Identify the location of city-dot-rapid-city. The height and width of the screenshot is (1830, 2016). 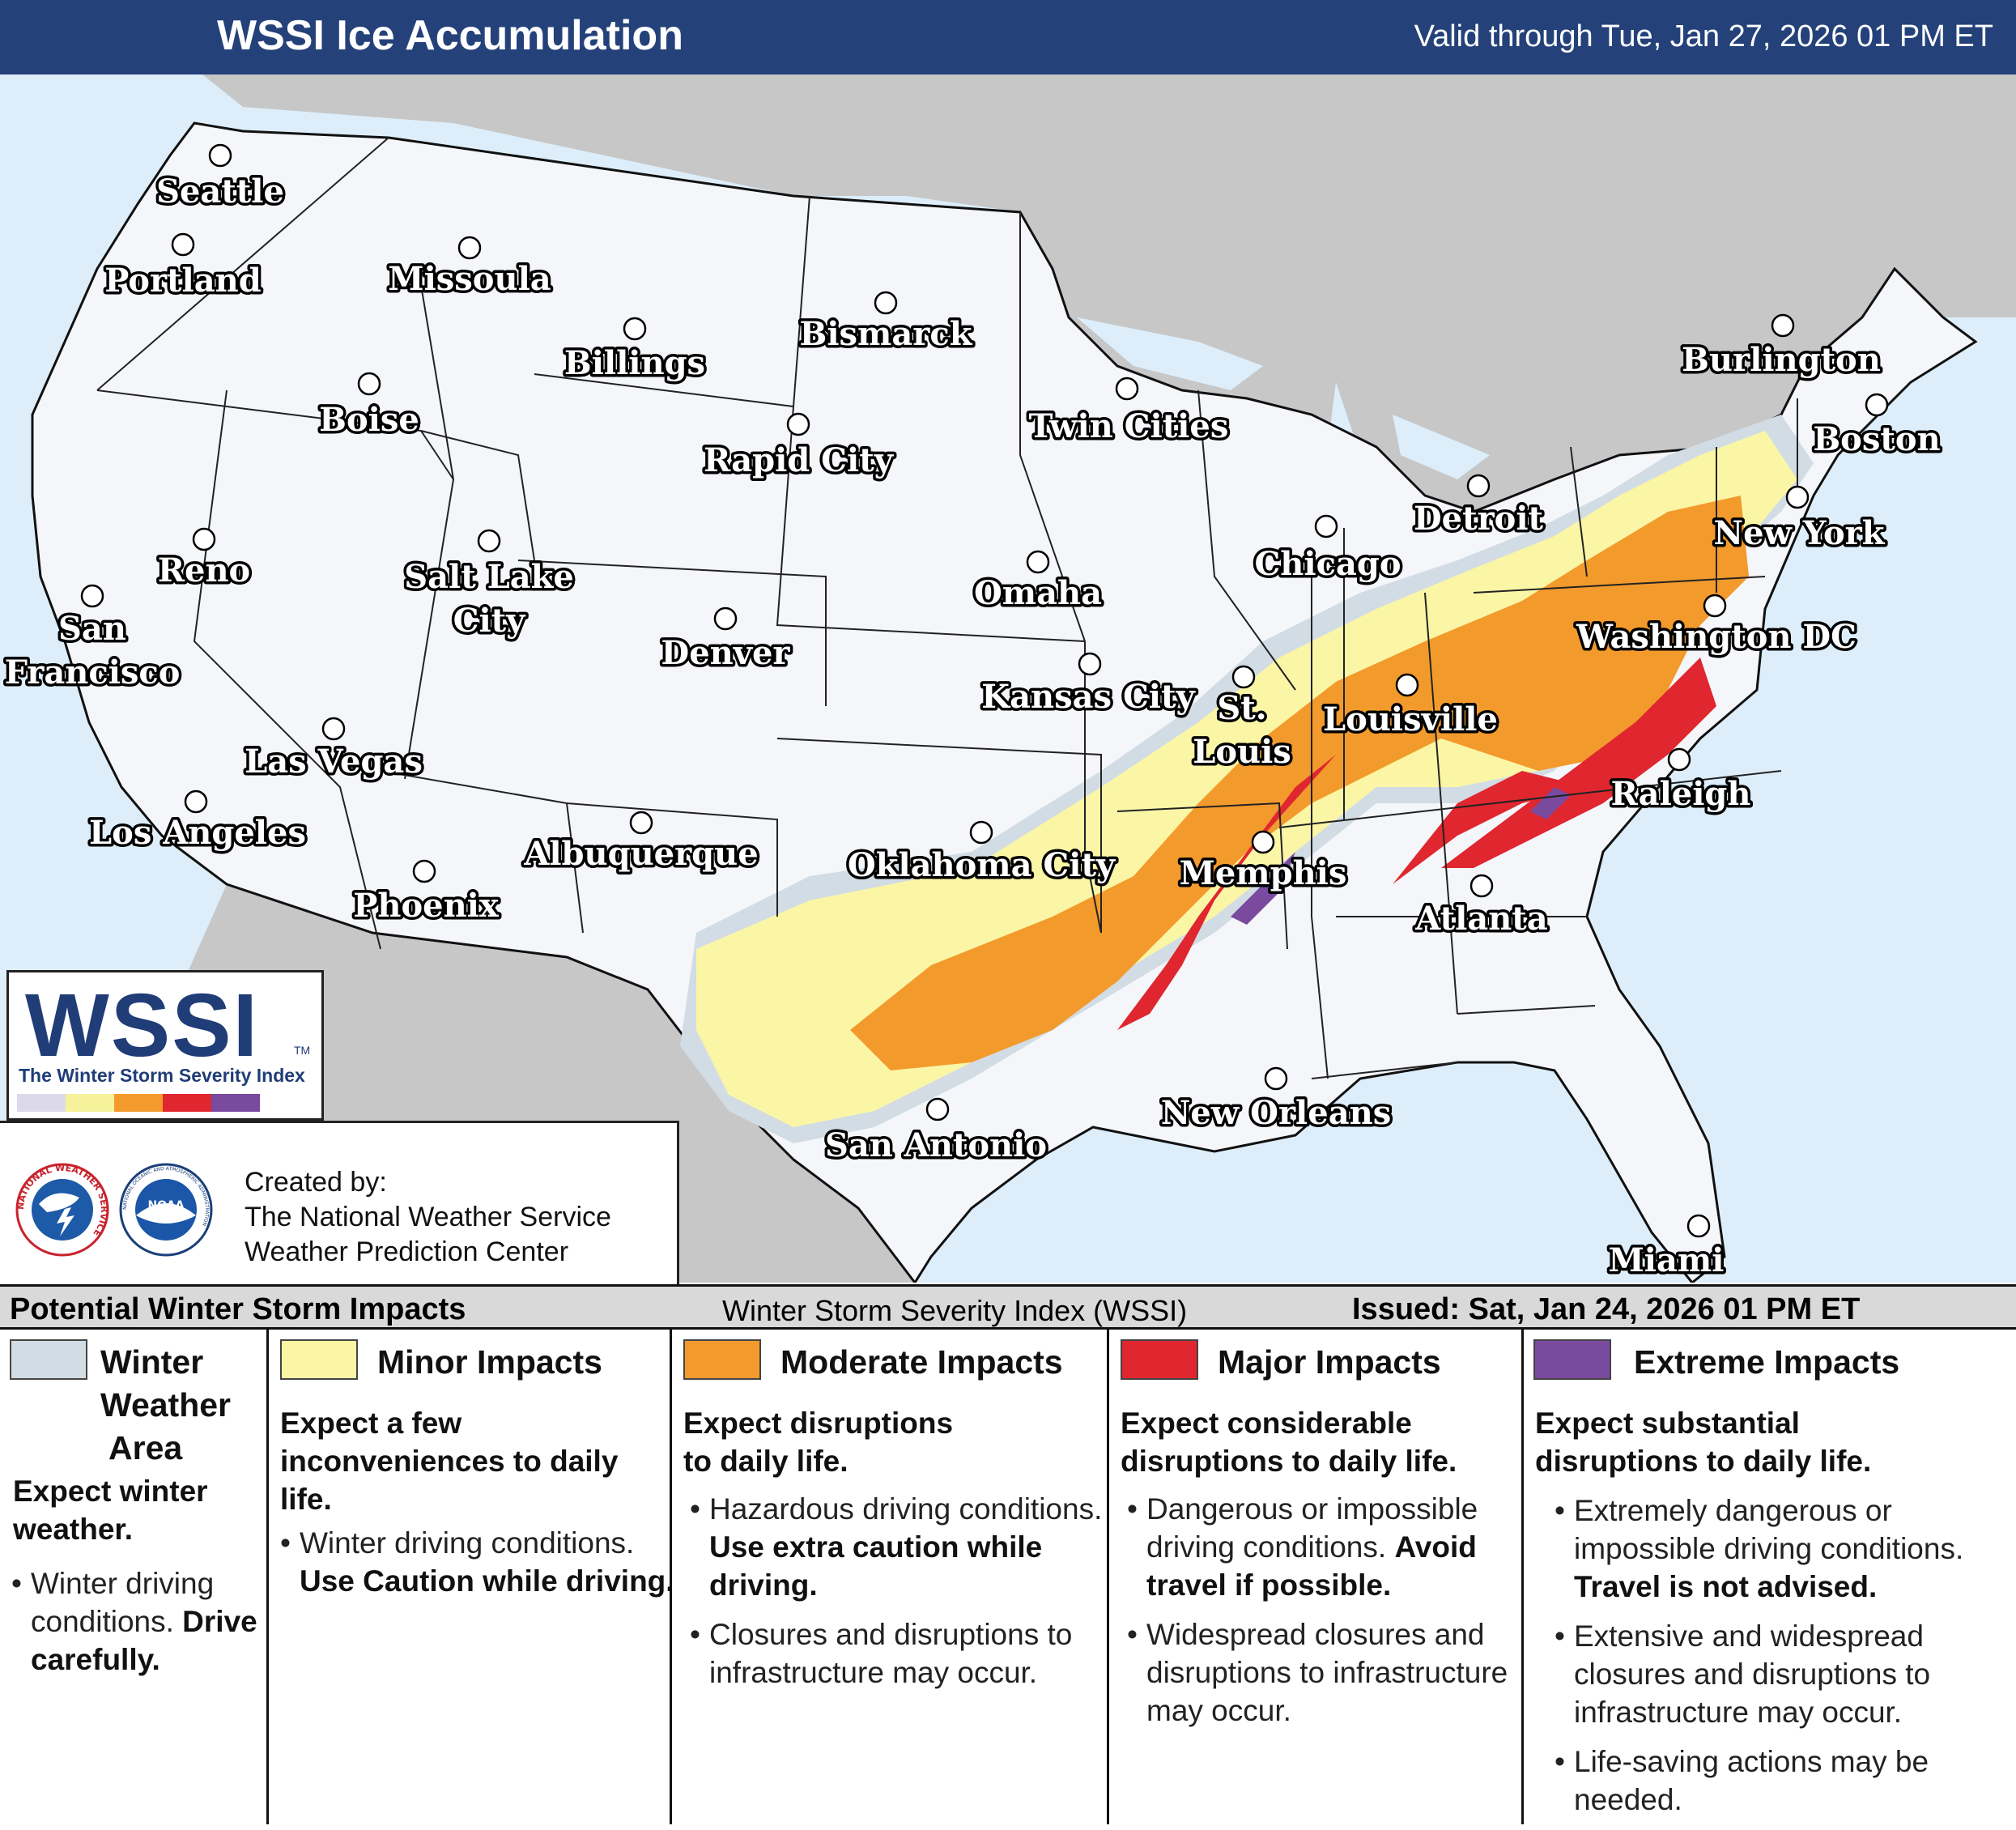
(798, 424).